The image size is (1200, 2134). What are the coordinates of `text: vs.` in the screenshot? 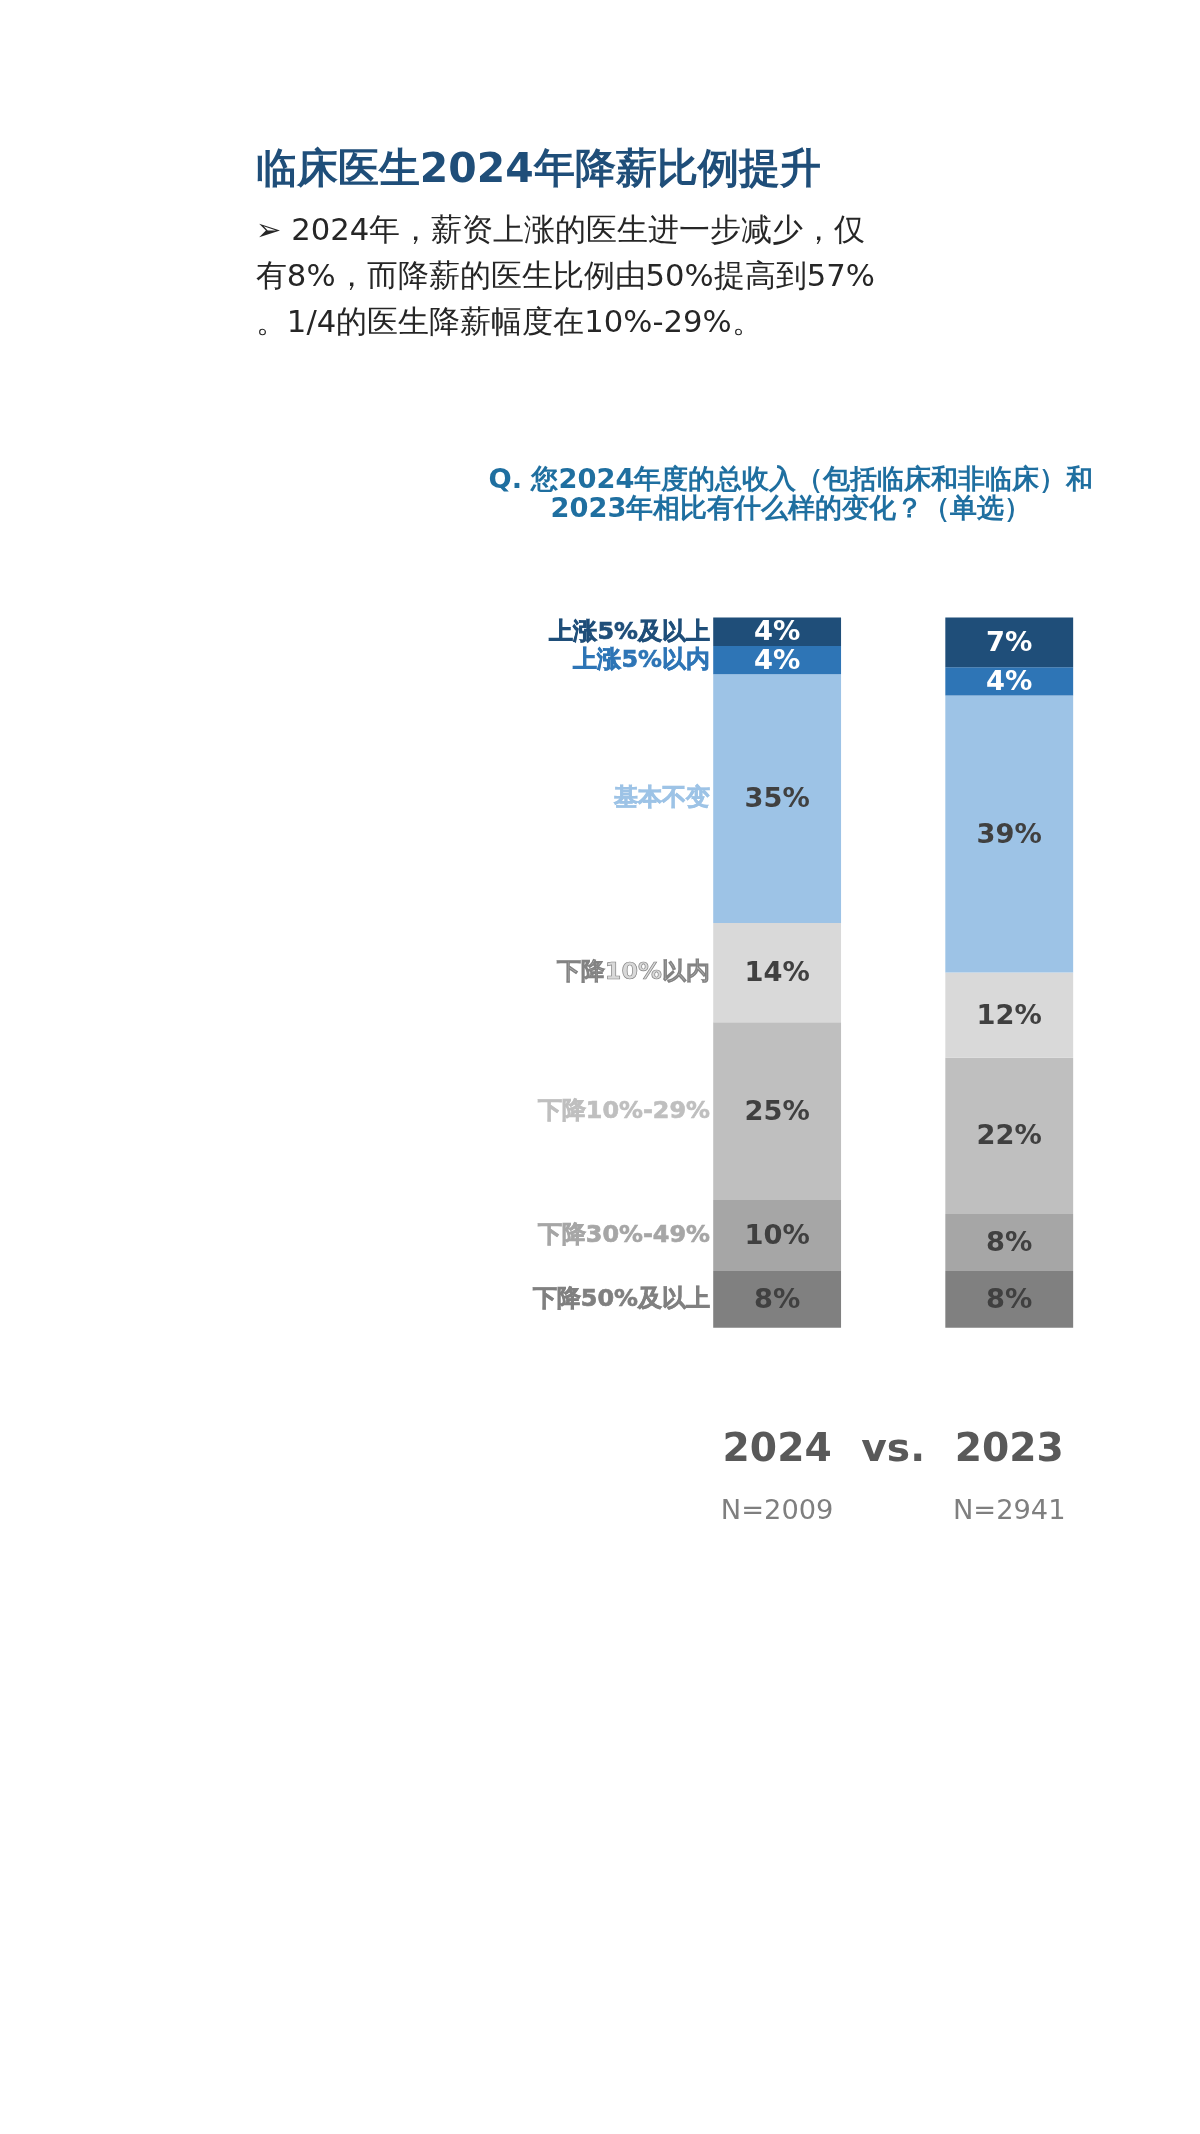 It's located at (893, 1447).